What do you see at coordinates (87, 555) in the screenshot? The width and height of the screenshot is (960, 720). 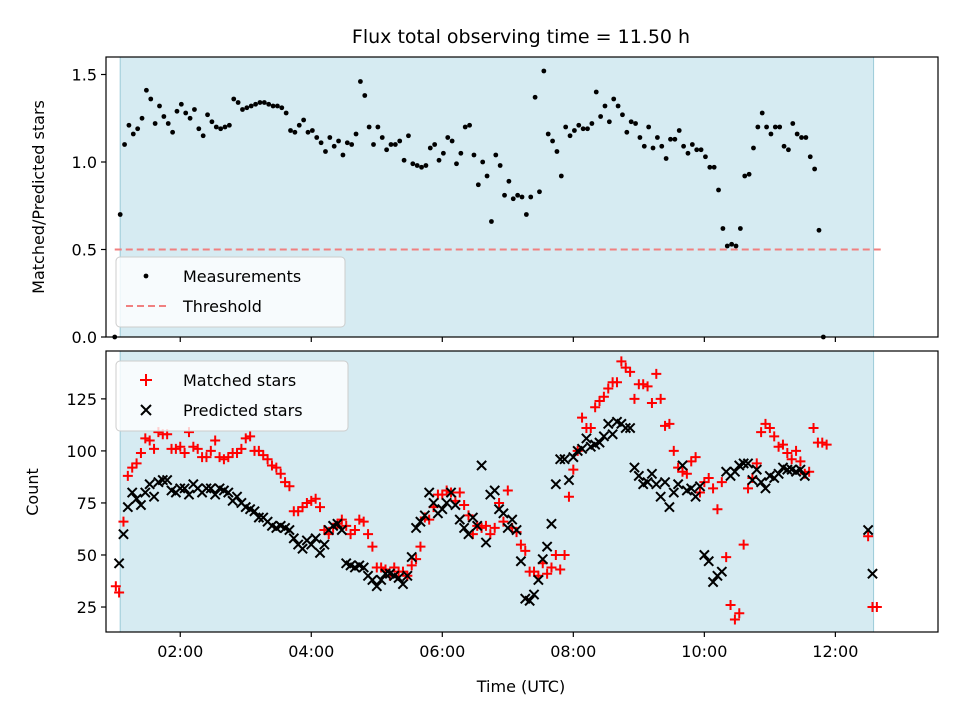 I see `y-tick-label: 50` at bounding box center [87, 555].